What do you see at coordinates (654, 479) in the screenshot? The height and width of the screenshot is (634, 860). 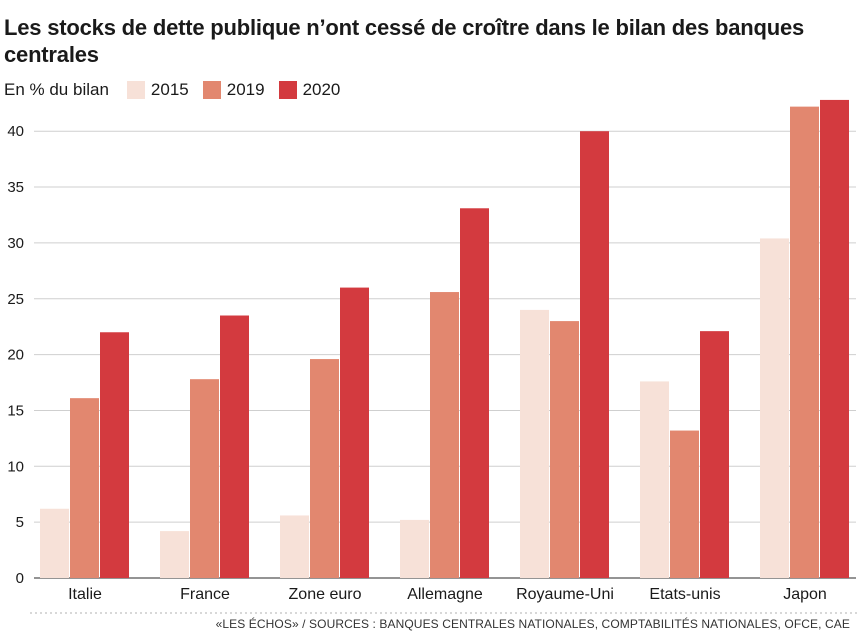 I see `bar-etats-unis-2015` at bounding box center [654, 479].